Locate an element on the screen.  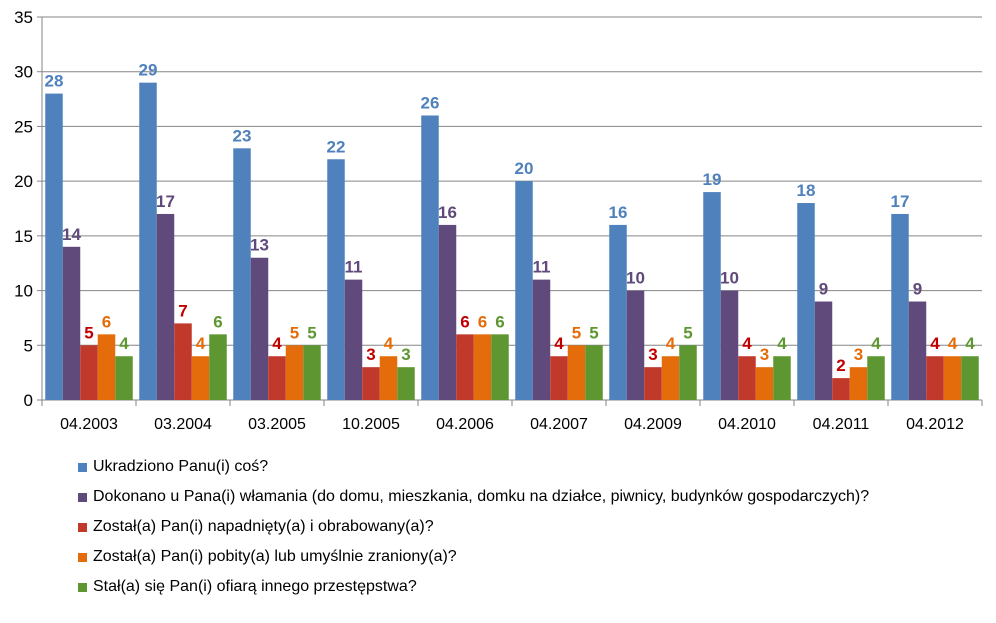
data-label: 10 is located at coordinates (635, 278).